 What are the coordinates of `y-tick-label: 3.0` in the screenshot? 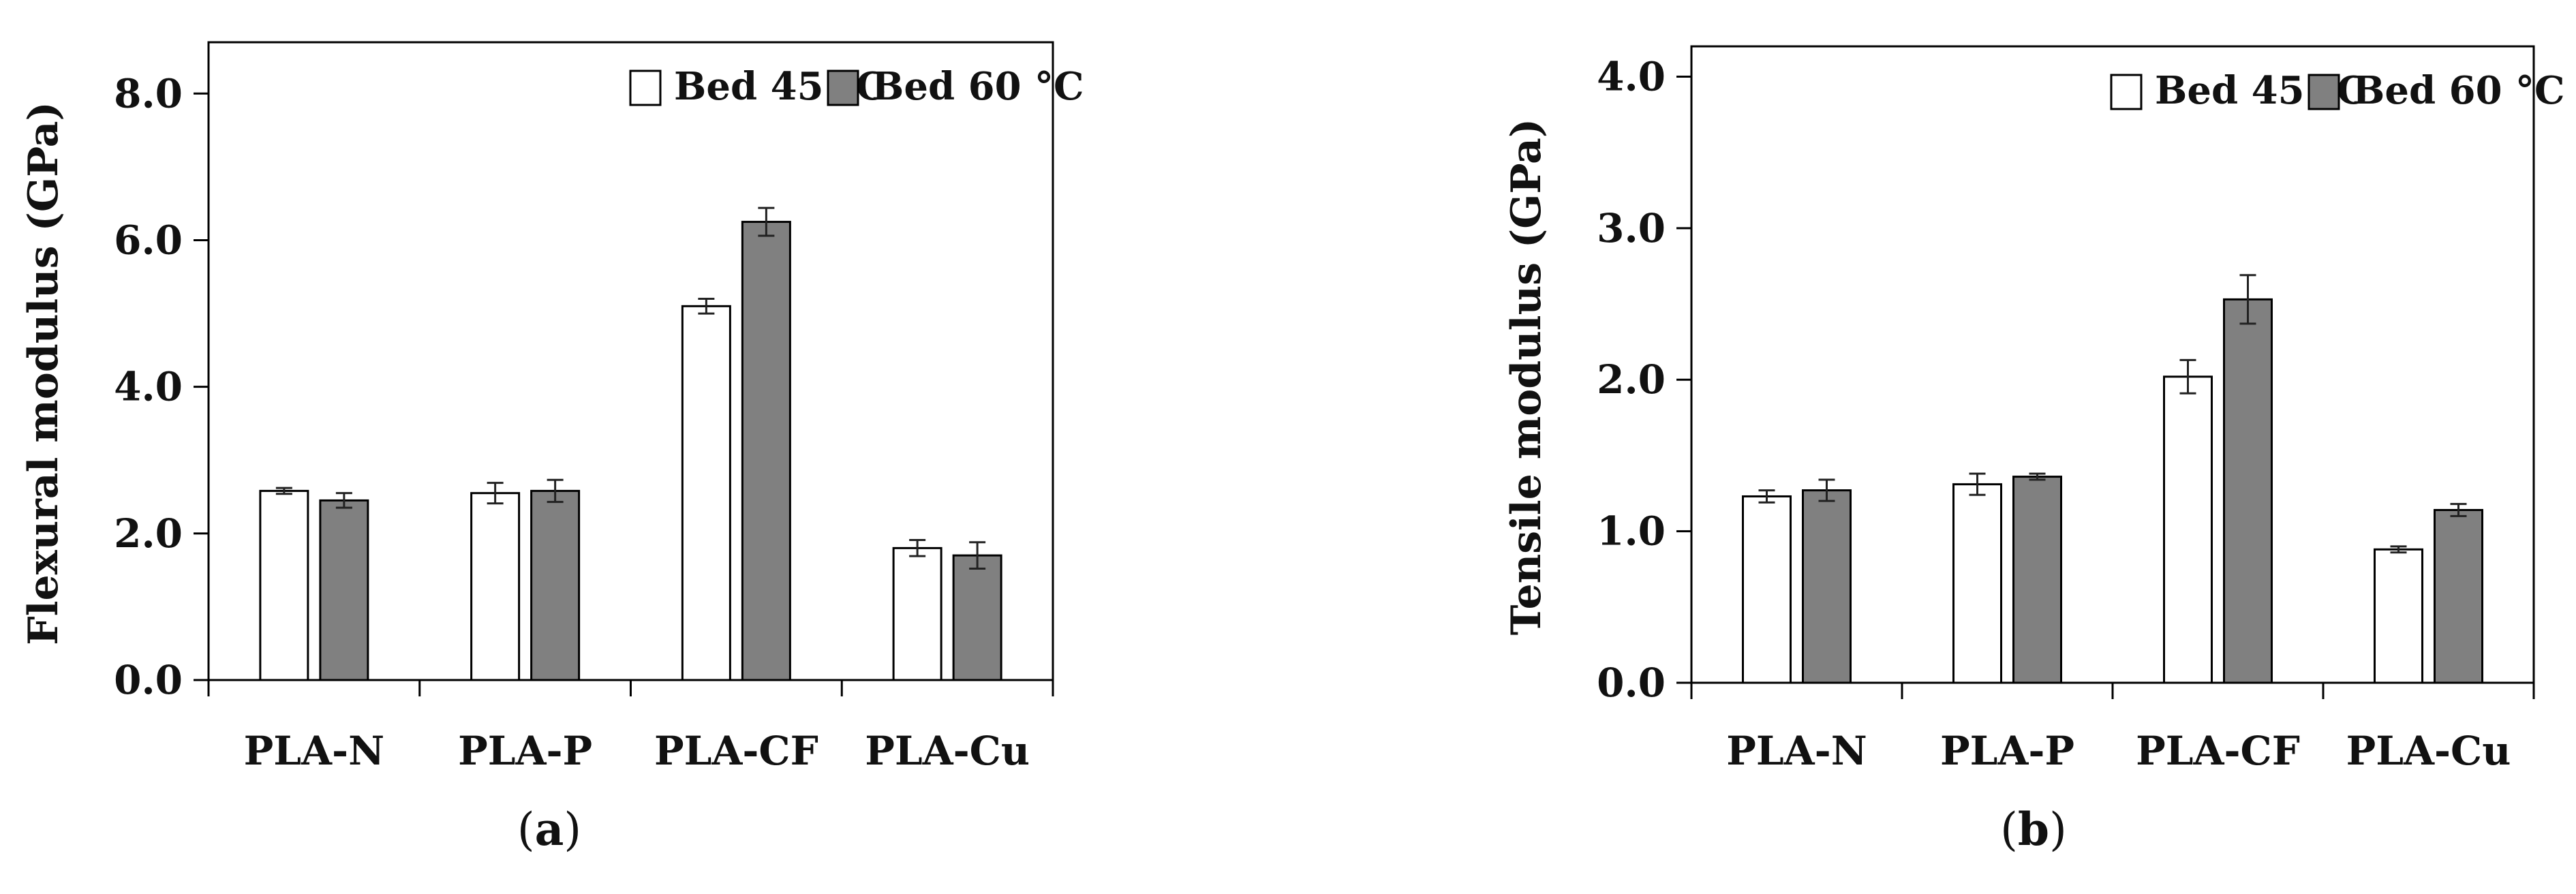 It's located at (1631, 228).